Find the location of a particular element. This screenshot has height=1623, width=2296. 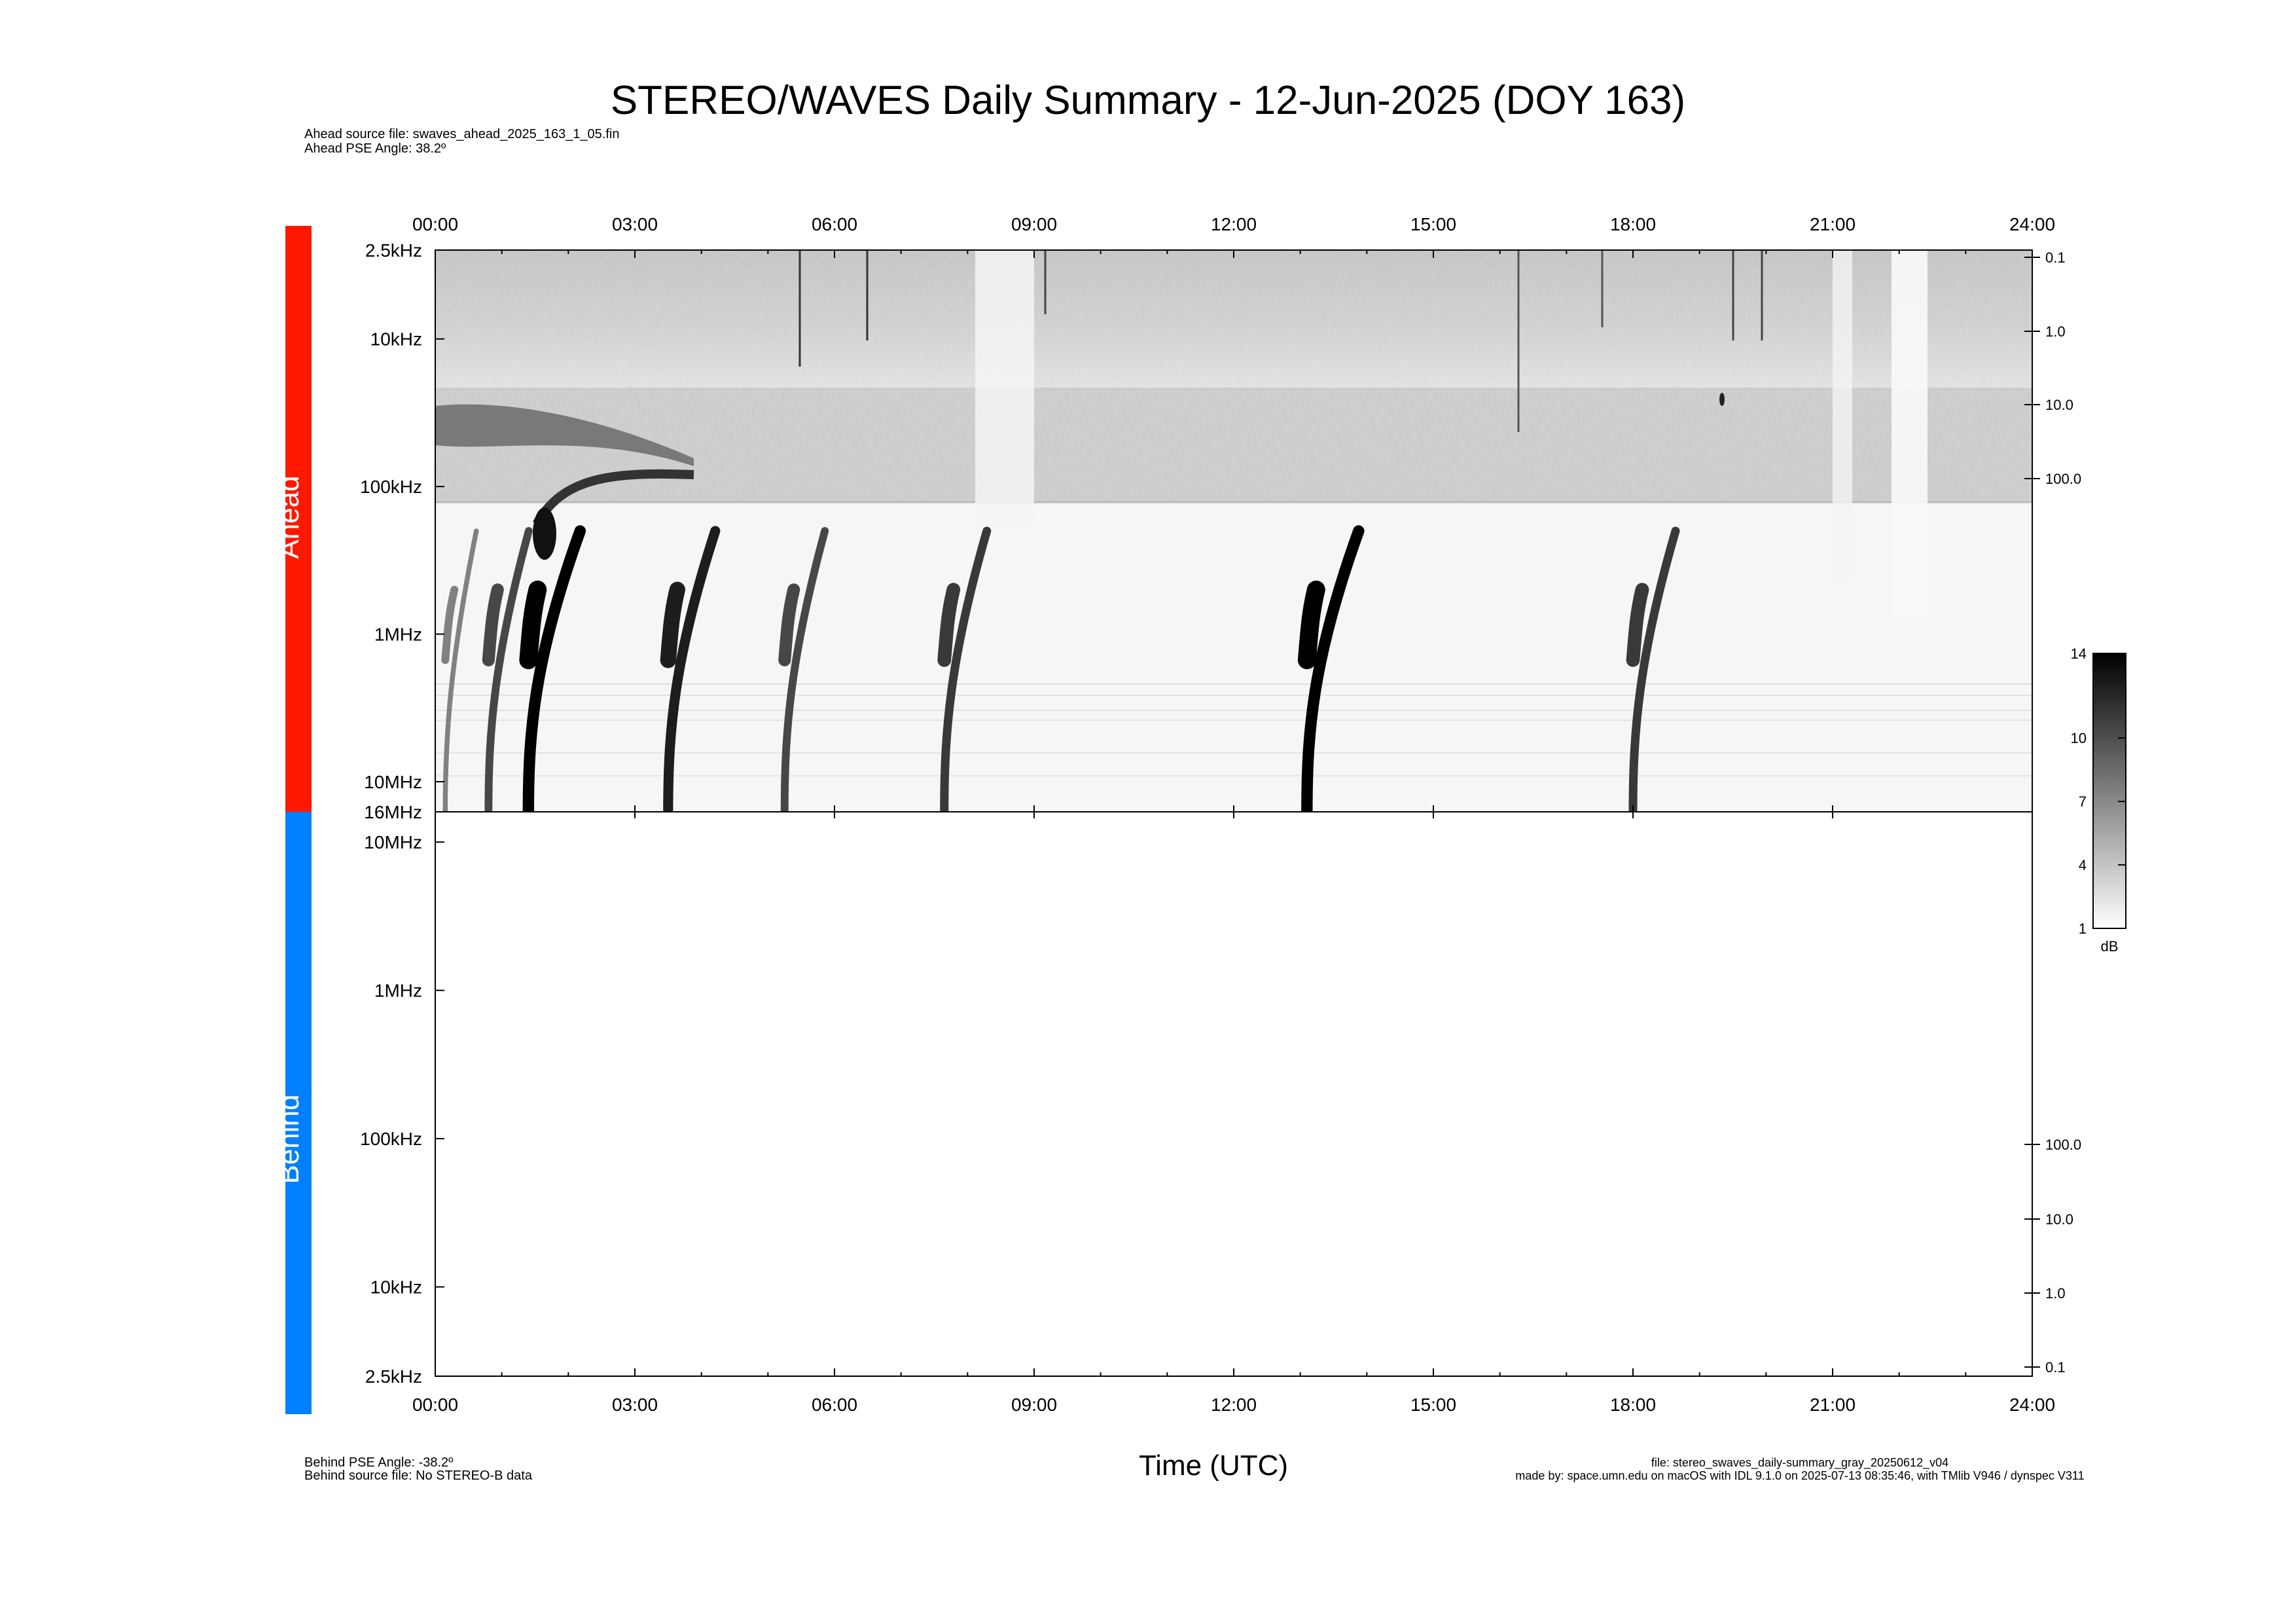

x-tick-label-bottom: 21:00 is located at coordinates (1833, 1405).